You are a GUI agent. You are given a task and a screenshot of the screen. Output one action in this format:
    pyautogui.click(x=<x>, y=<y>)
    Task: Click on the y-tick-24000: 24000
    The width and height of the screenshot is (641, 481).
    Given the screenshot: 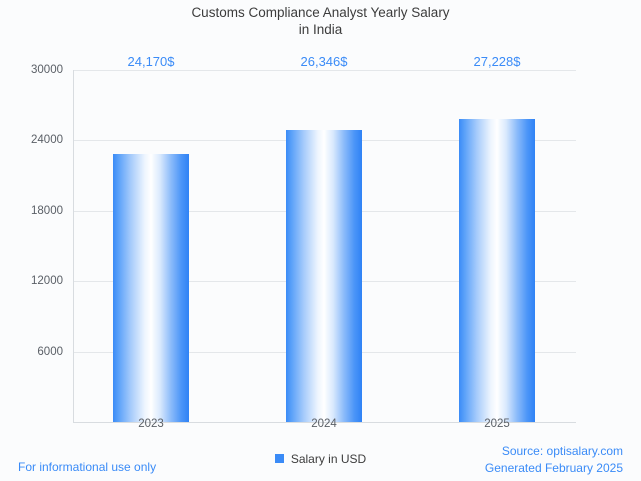 What is the action you would take?
    pyautogui.click(x=47, y=140)
    